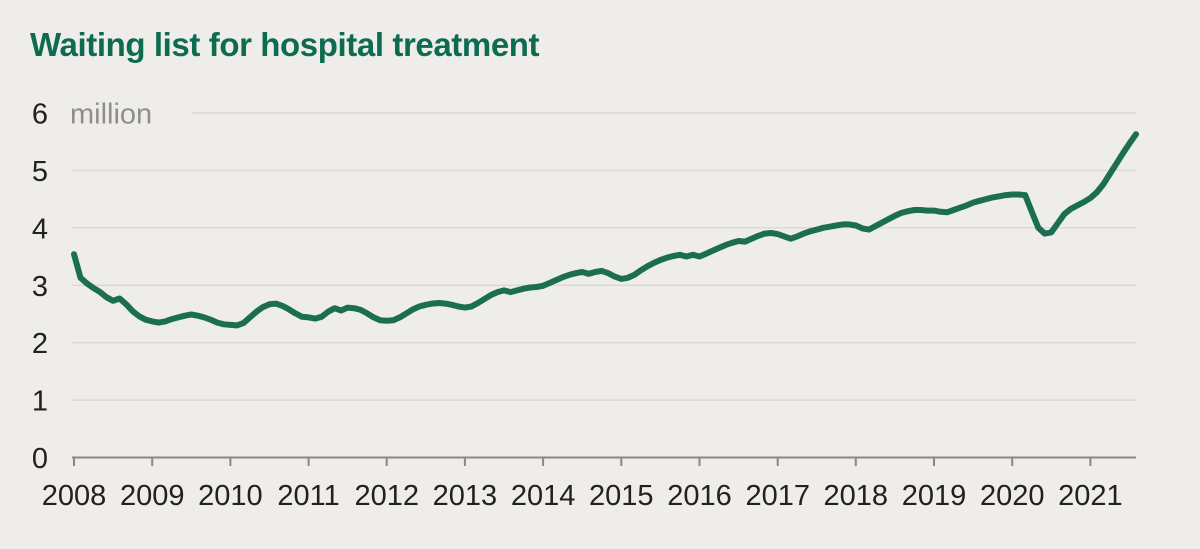  I want to click on x-tick-label: 2015, so click(621, 496).